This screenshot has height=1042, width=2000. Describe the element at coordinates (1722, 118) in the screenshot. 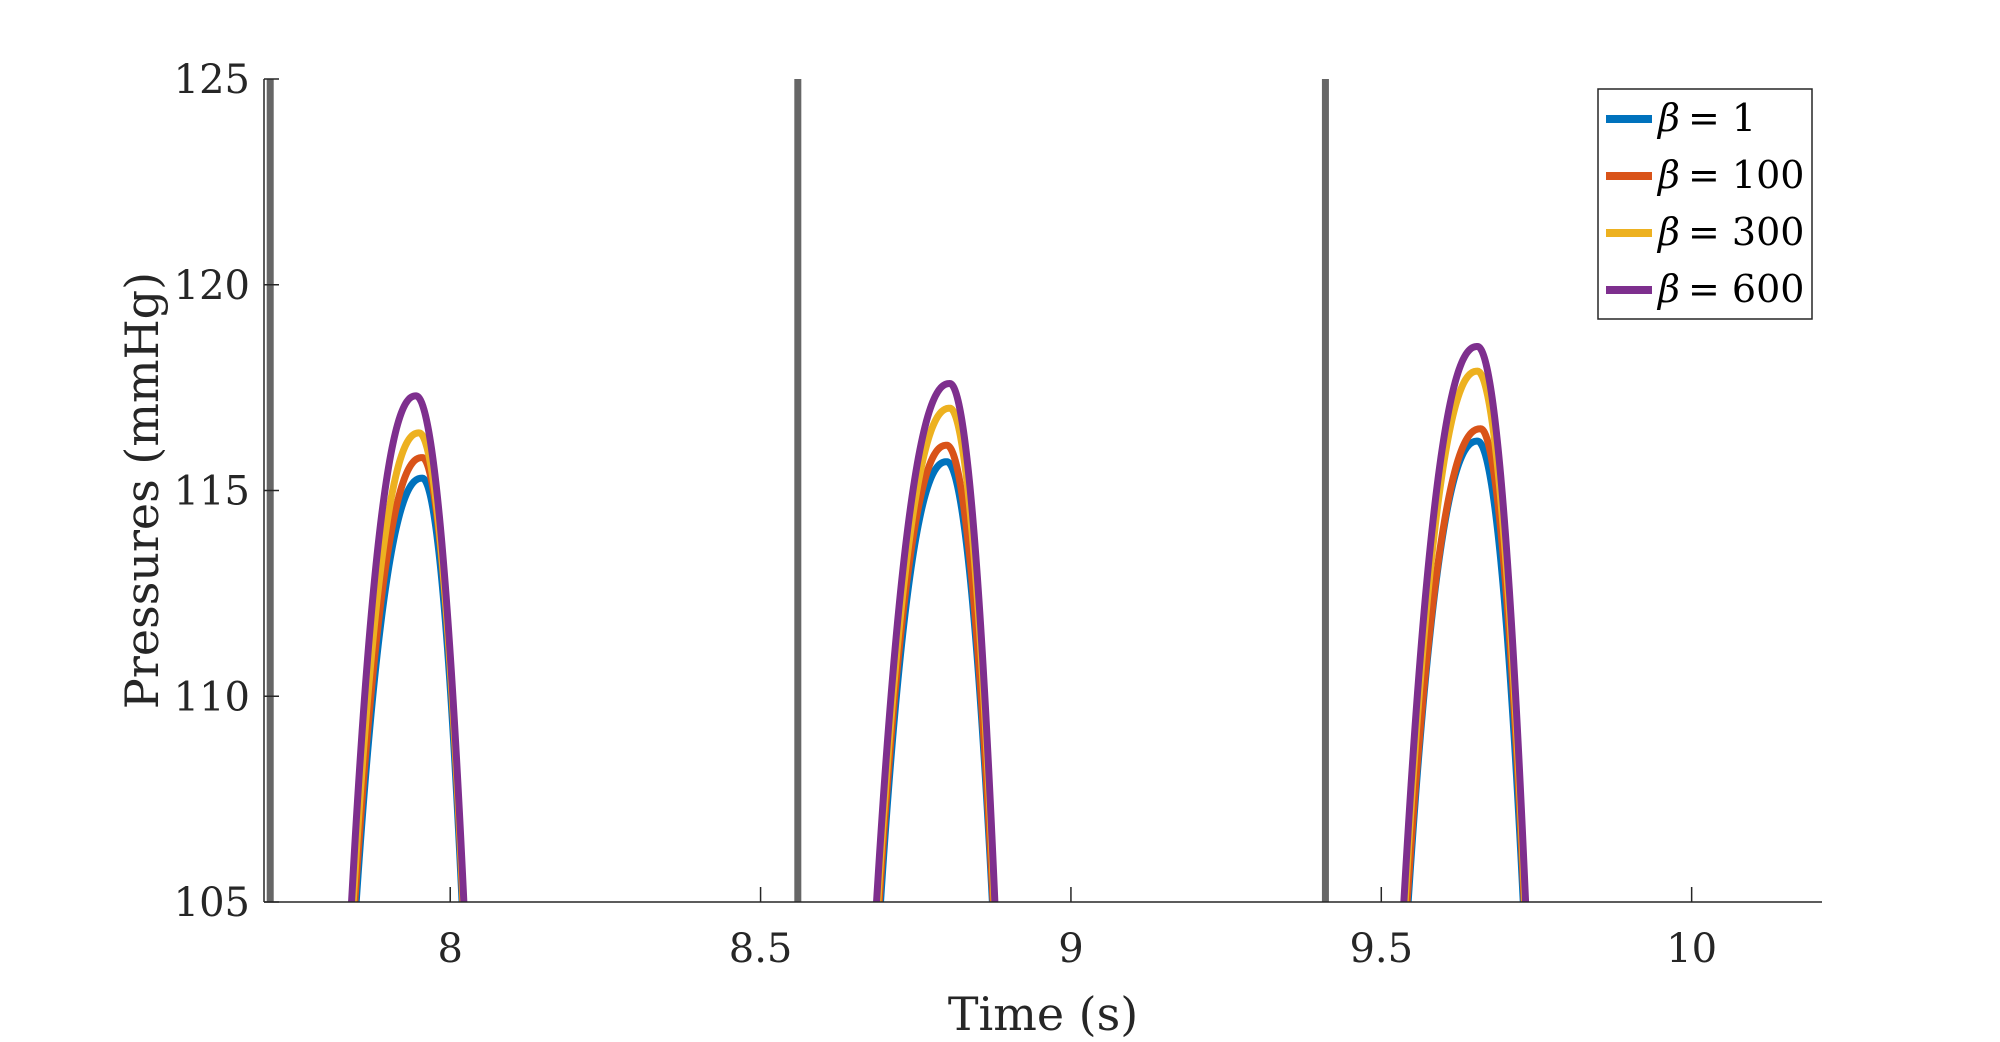

I see `legend-label: = 1` at that location.